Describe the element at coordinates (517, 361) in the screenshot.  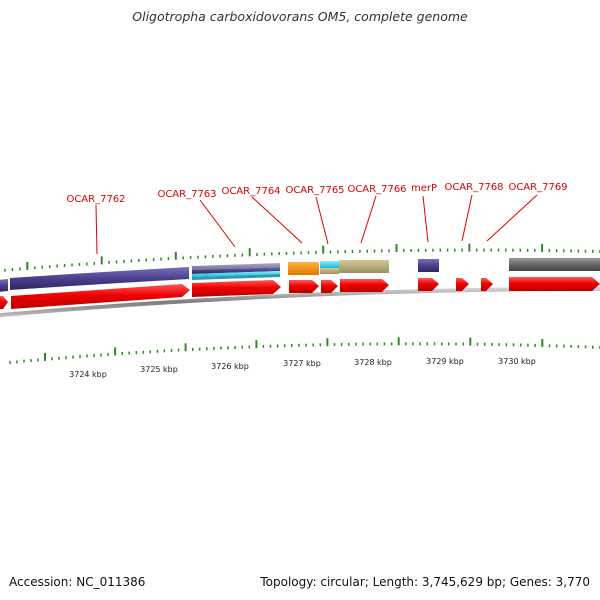
I see `kbp-tick-label: 3730 kbp` at that location.